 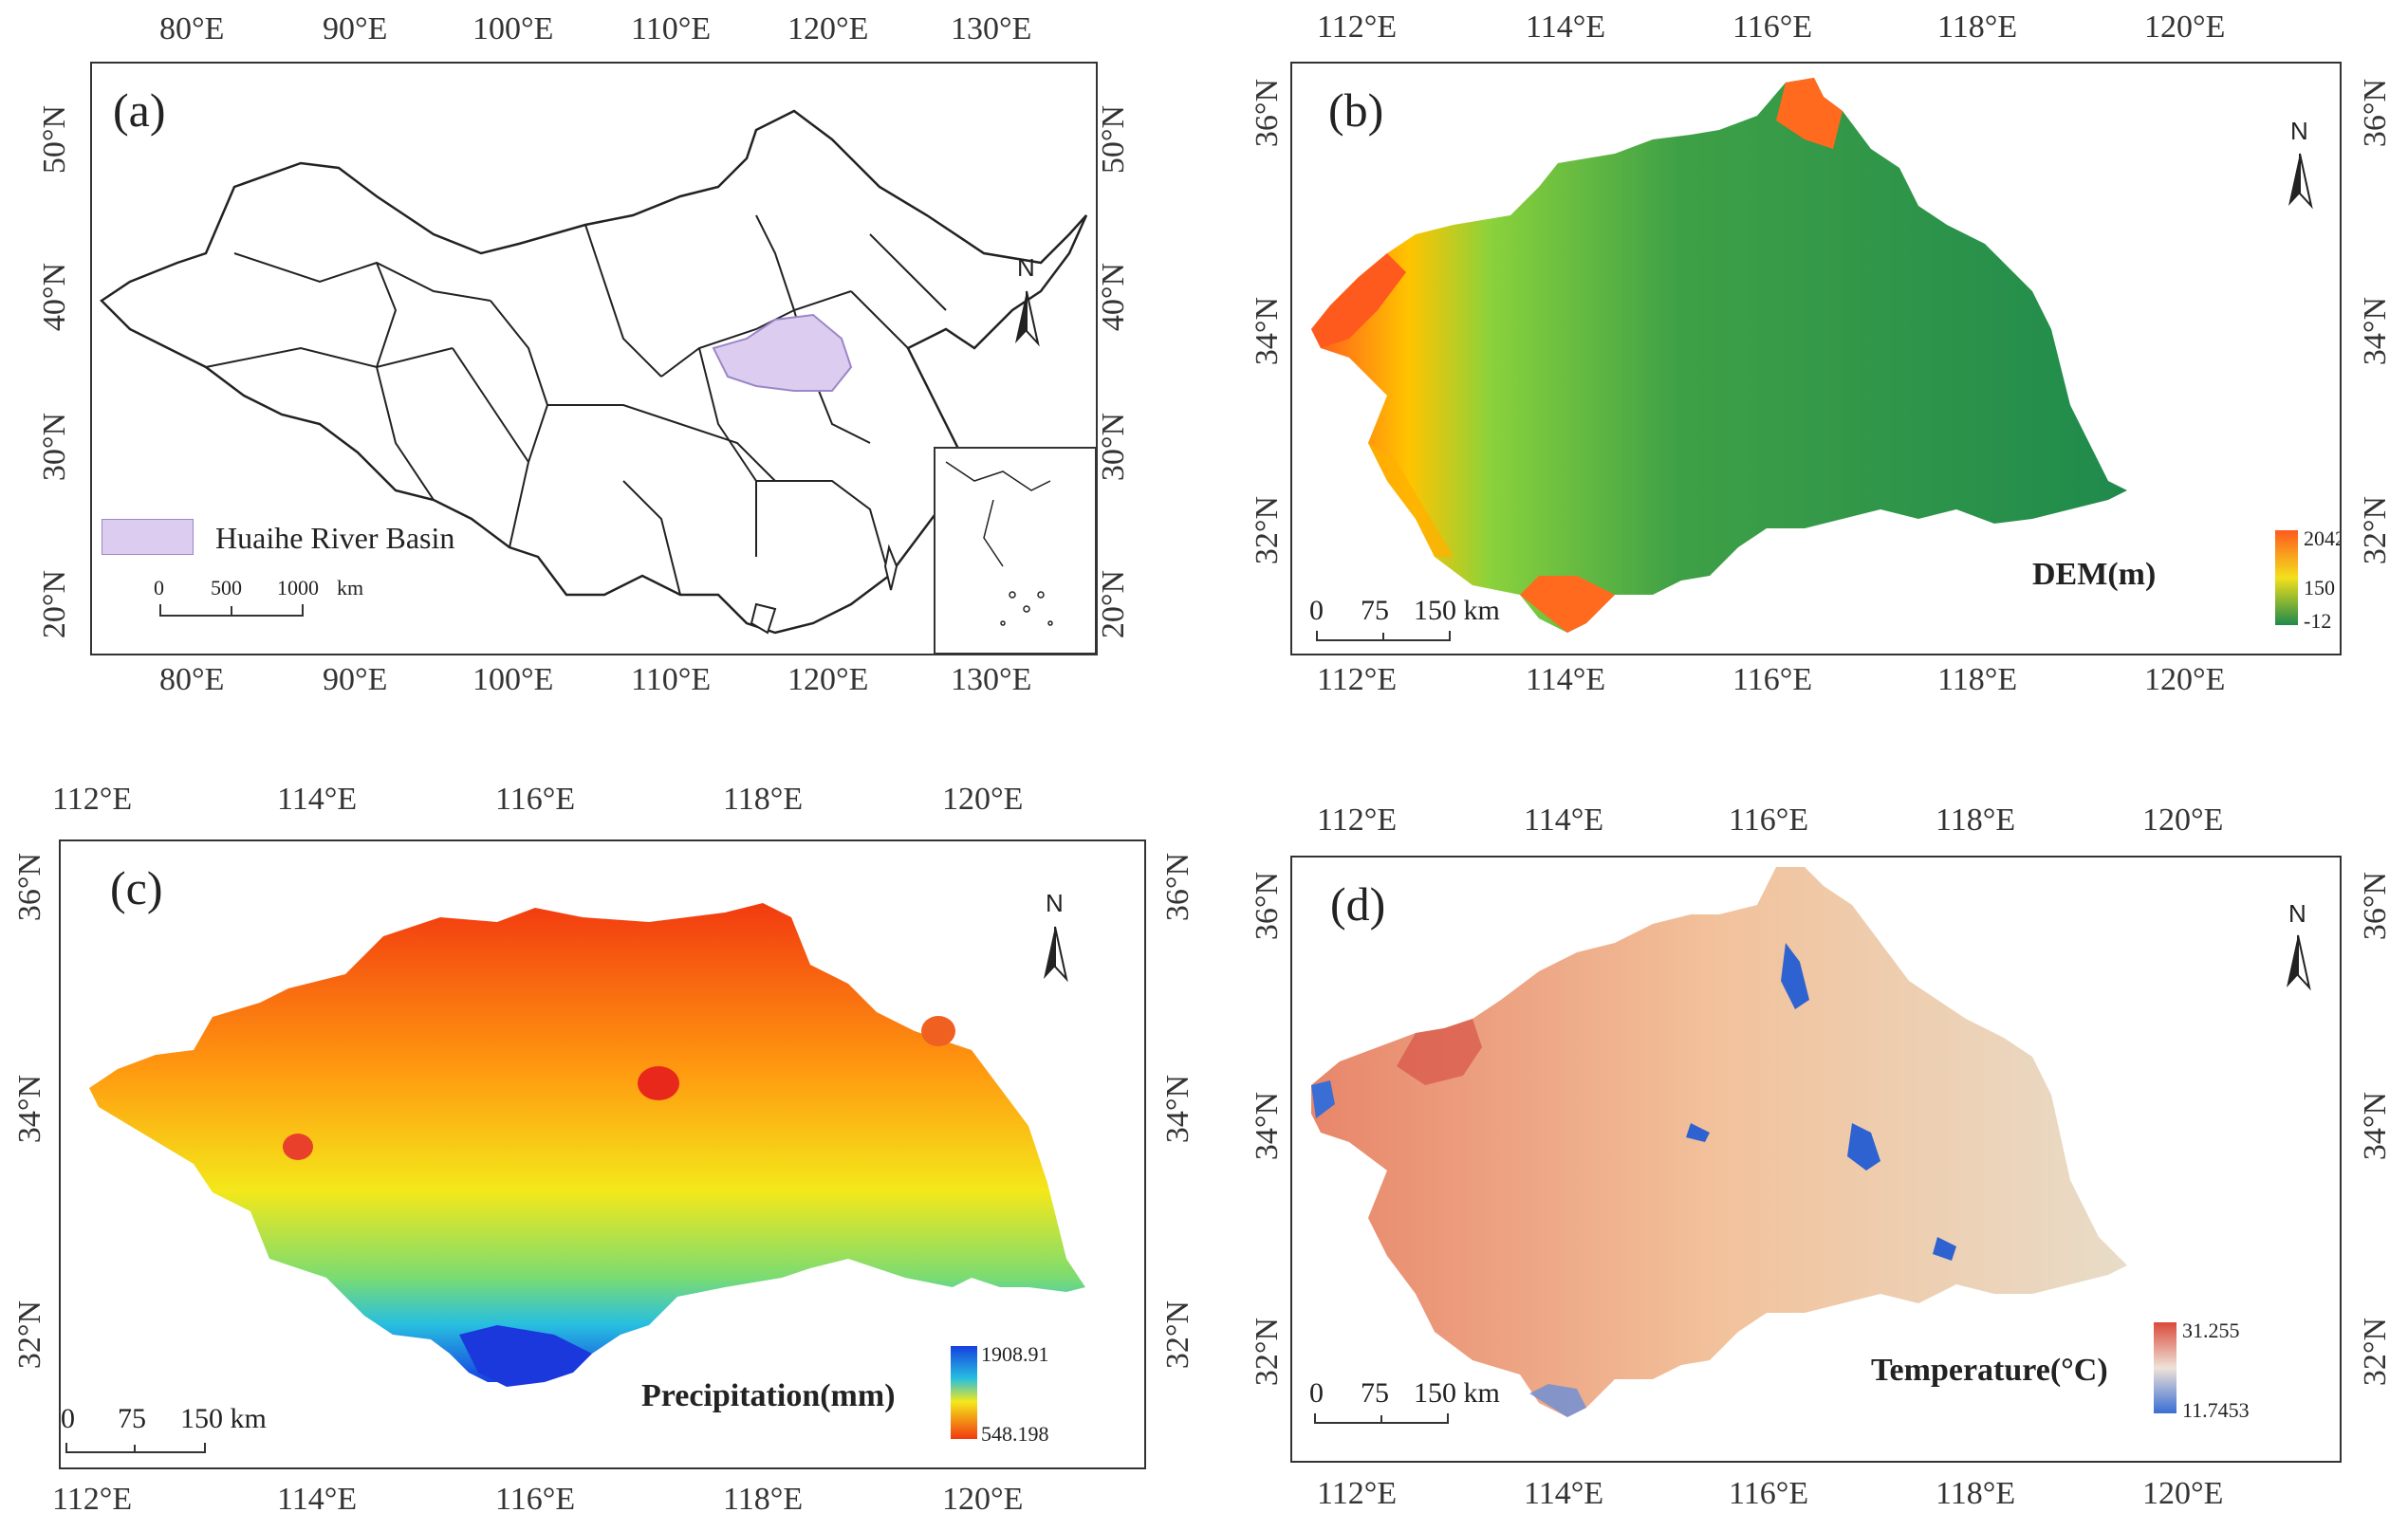 I want to click on basin-dem, so click(x=1719, y=355).